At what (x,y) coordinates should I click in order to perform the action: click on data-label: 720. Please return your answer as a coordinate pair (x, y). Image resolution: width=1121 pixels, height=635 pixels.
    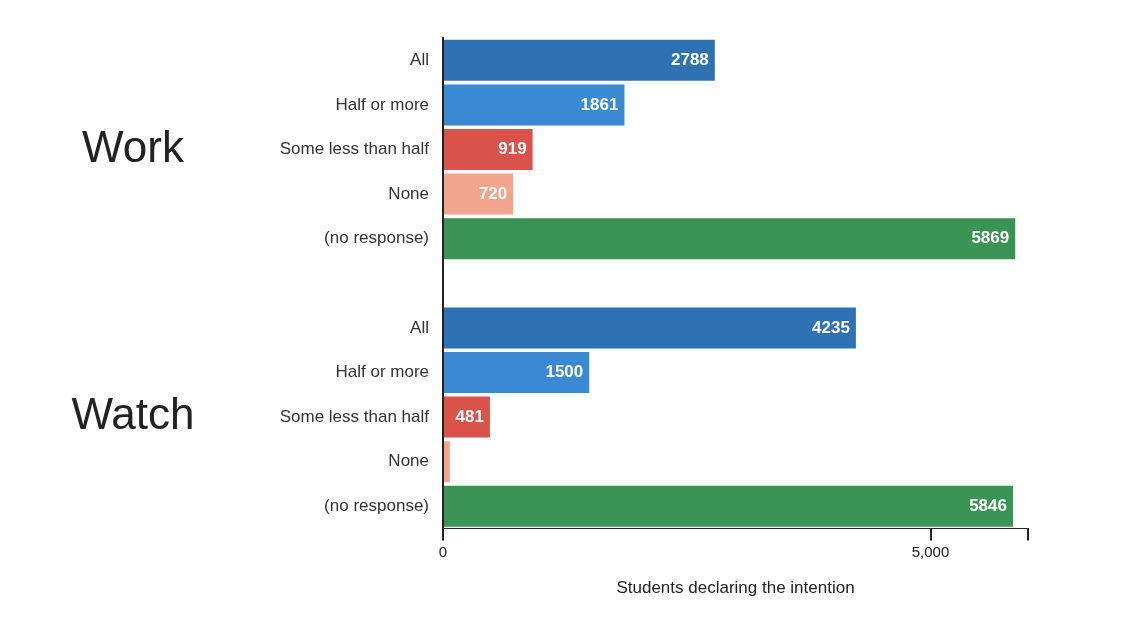
    Looking at the image, I should click on (493, 193).